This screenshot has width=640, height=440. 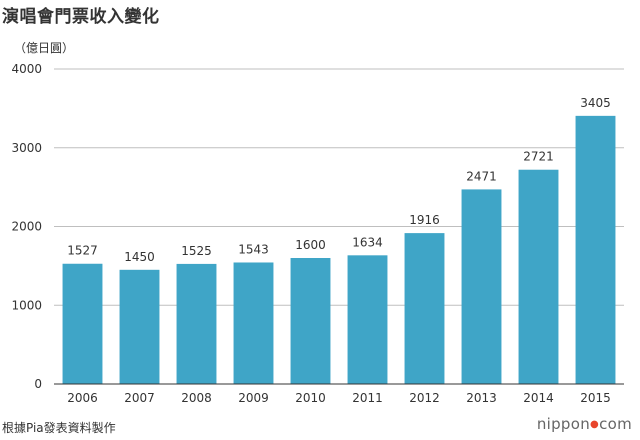 I want to click on y-axis-label: （億日圓）, so click(x=44, y=48).